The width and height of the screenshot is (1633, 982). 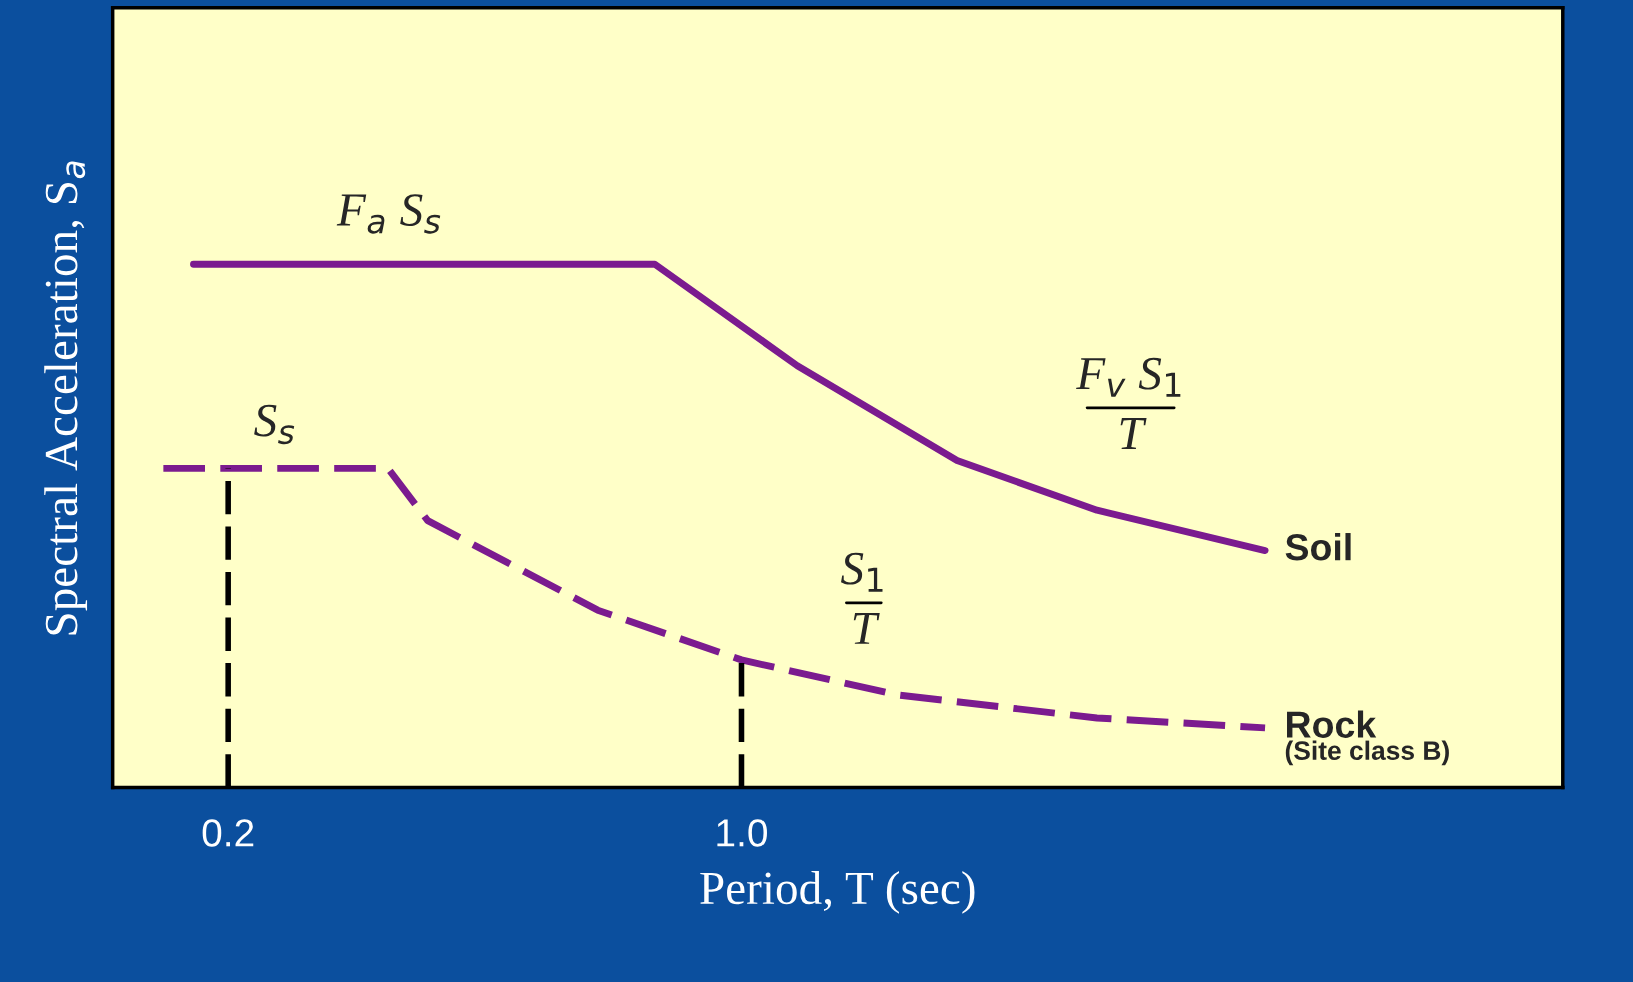 I want to click on annotation: S$_{1}$ T, so click(x=862, y=598).